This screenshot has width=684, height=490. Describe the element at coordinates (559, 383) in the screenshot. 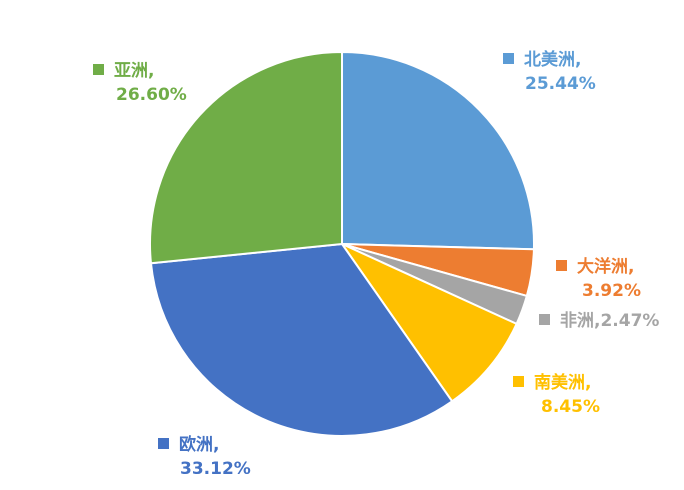

I see `slice-name-south-america: 南美洲` at that location.